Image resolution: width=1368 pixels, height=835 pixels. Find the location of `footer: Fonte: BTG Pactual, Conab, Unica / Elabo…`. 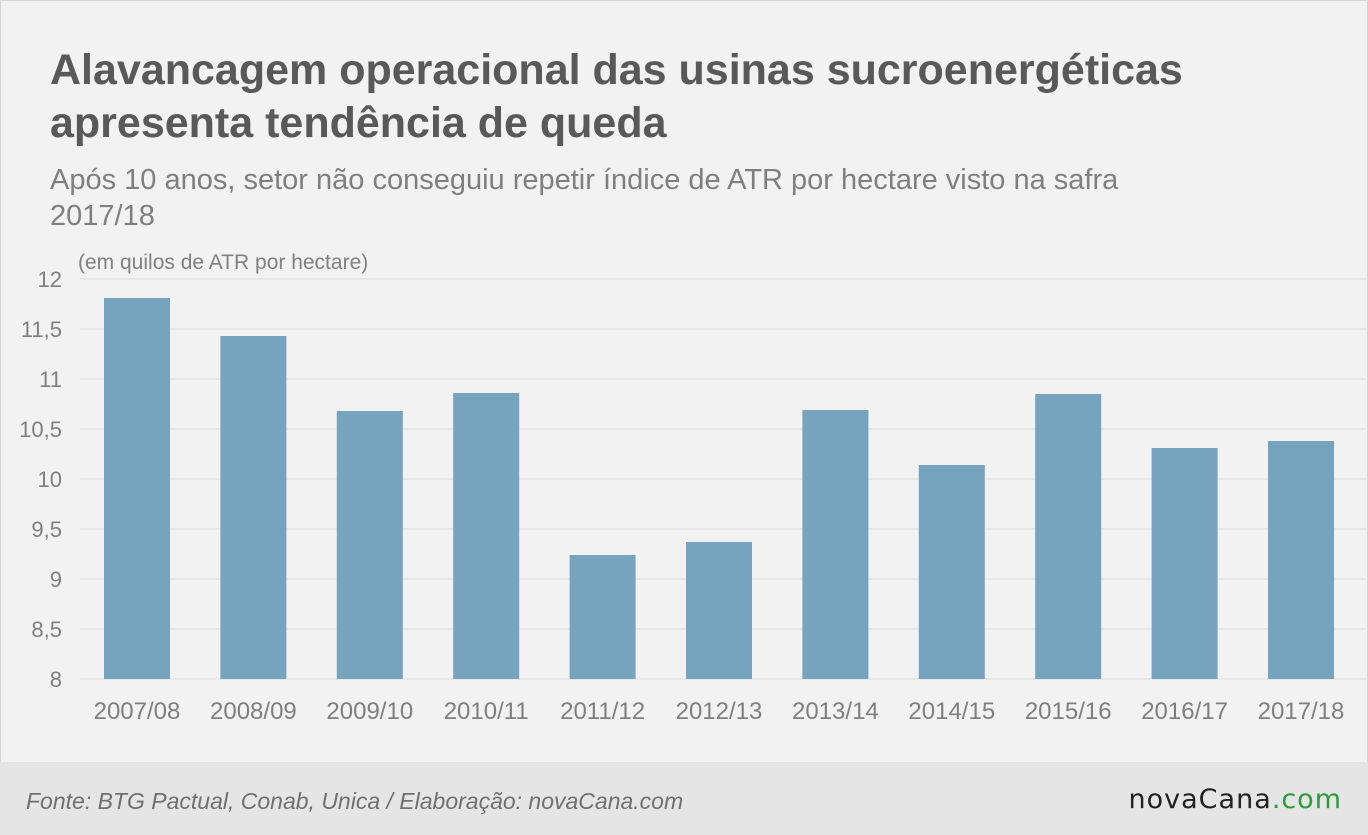

footer: Fonte: BTG Pactual, Conab, Unica / Elabo… is located at coordinates (684, 798).